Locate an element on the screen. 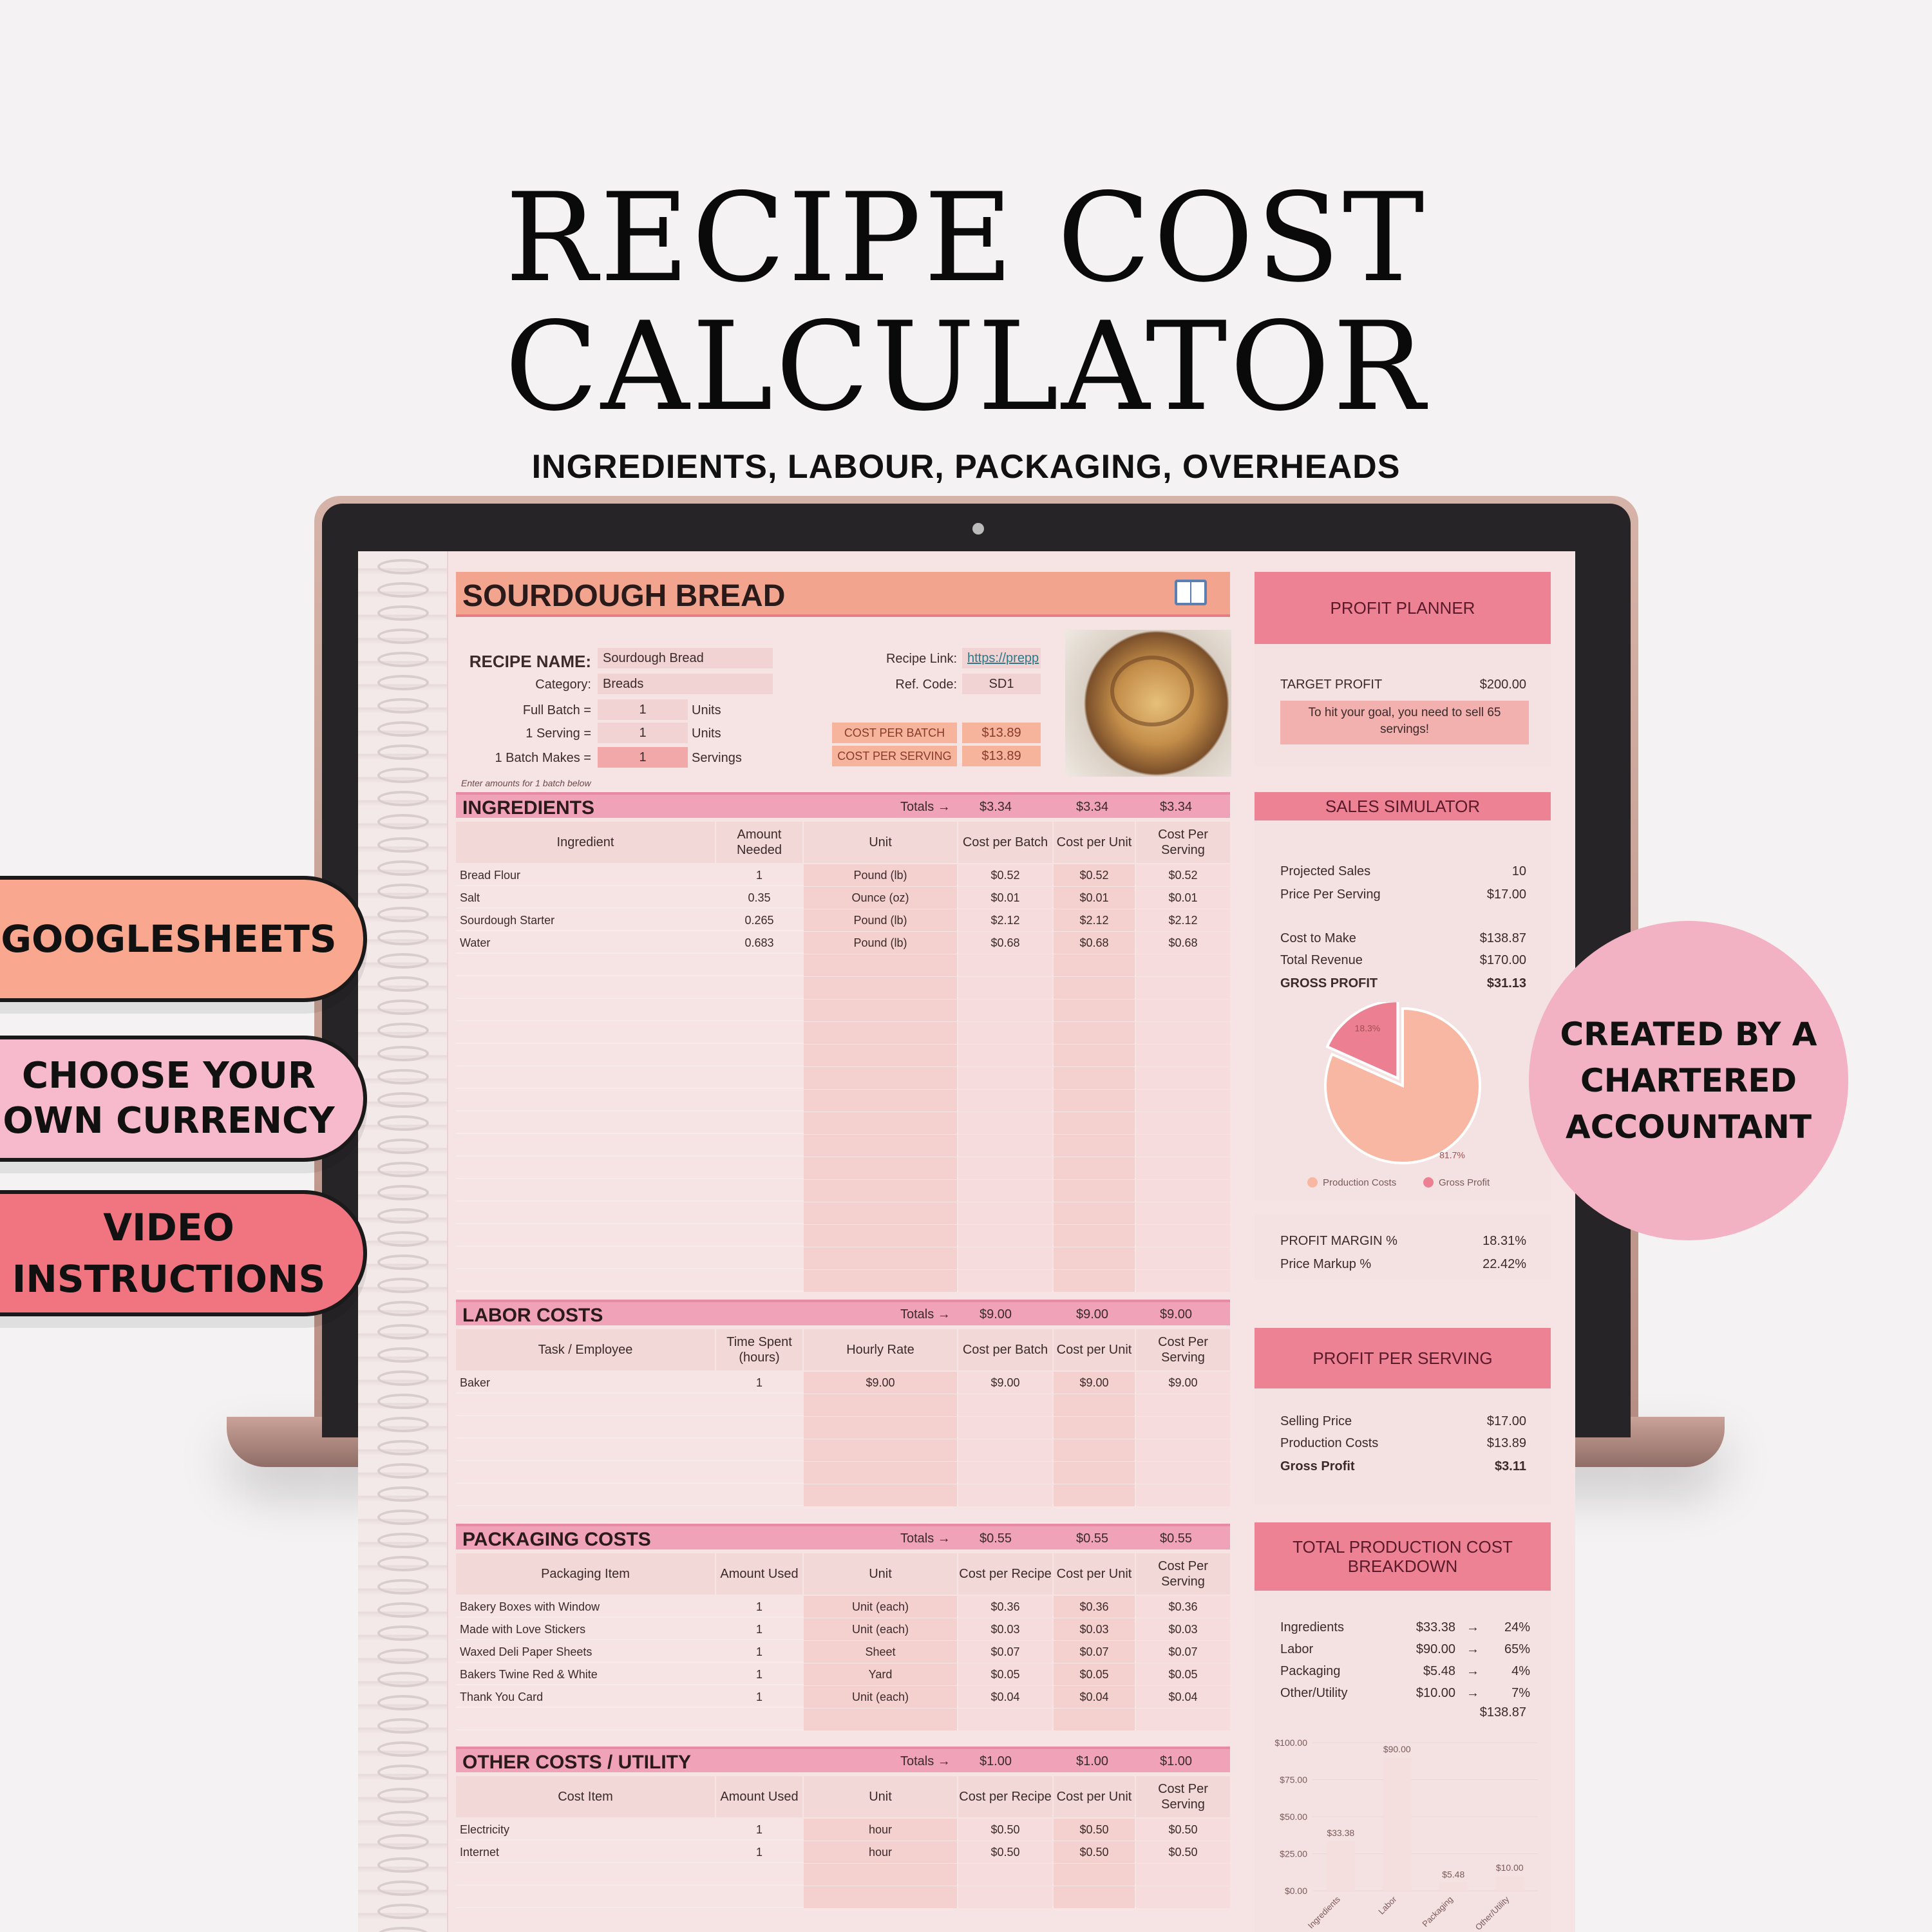  ingredients-cell: Bread Flour is located at coordinates (491, 876).